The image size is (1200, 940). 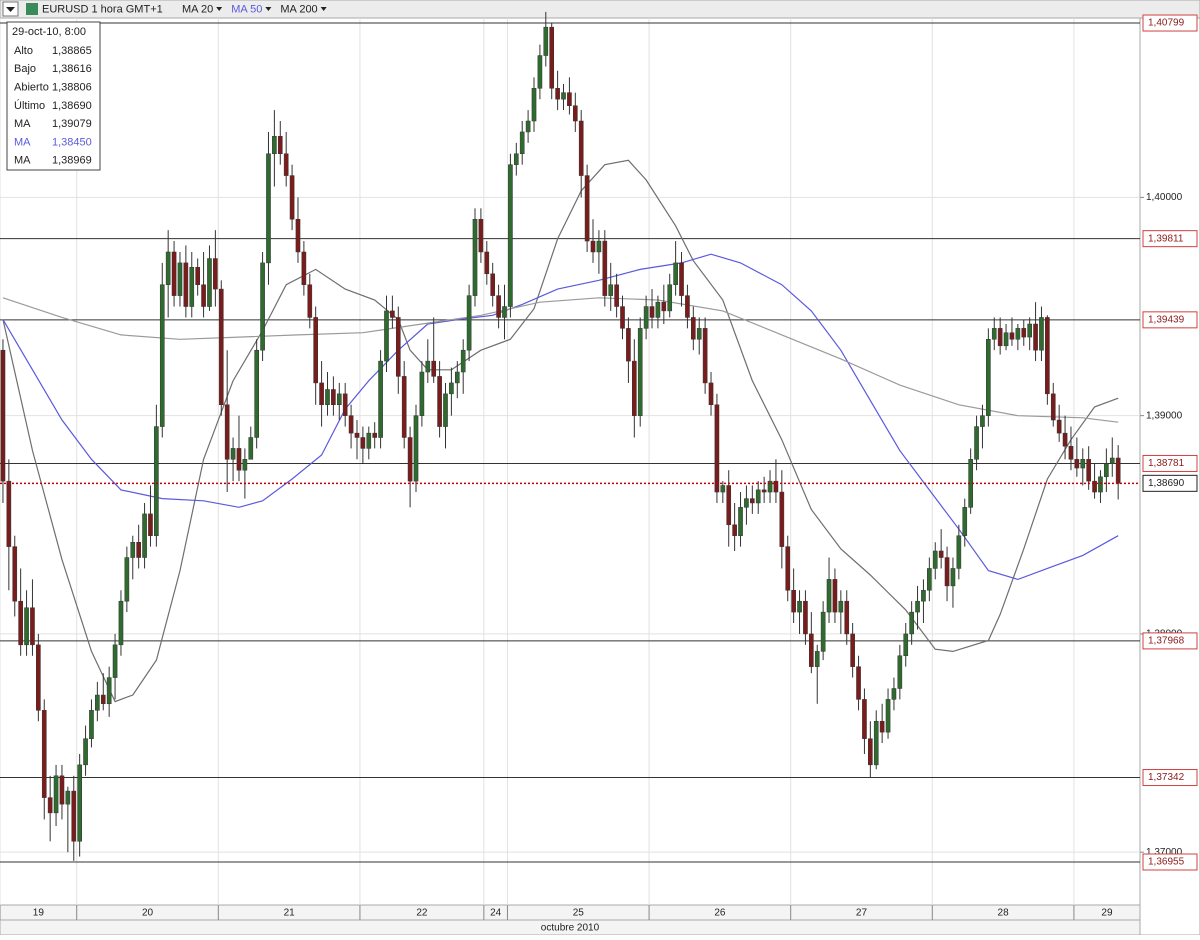 I want to click on legend-entry: MA 20, so click(x=197, y=9).